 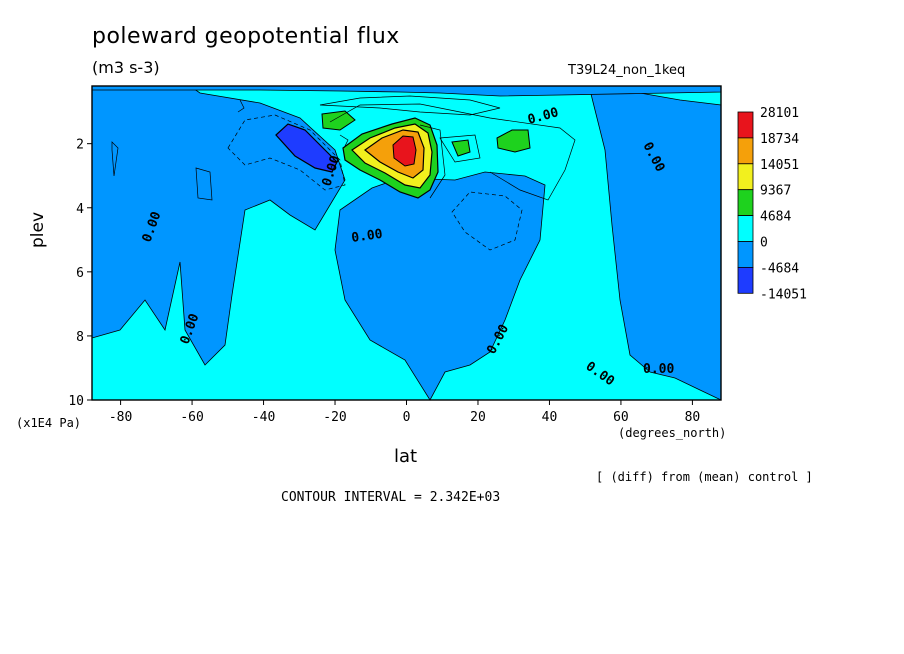 I want to click on y-tick-label: 10, so click(x=76, y=401).